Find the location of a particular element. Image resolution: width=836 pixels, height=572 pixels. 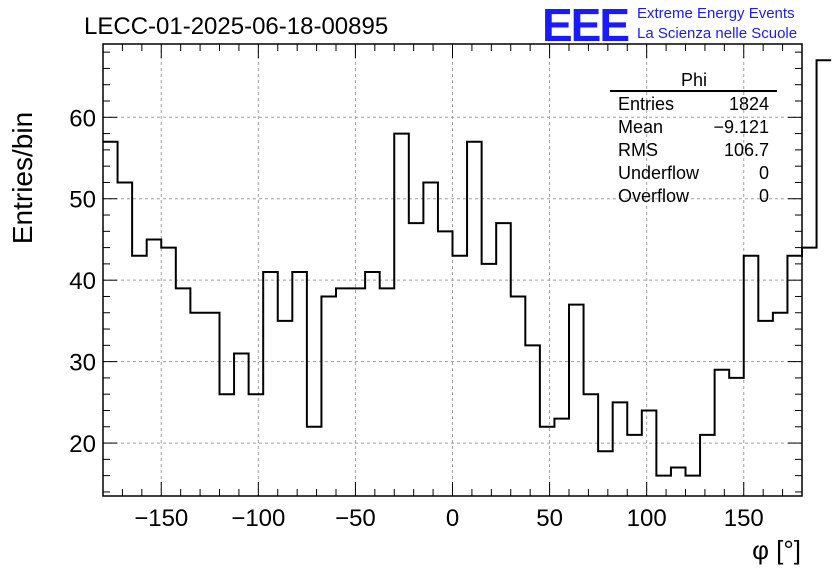

y-tick-label: 20 is located at coordinates (82, 444).